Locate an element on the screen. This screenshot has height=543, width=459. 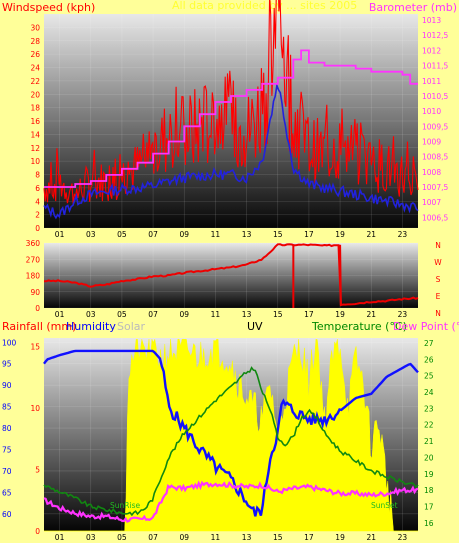
chart1-x-tick-label: 21 is located at coordinates (371, 234).